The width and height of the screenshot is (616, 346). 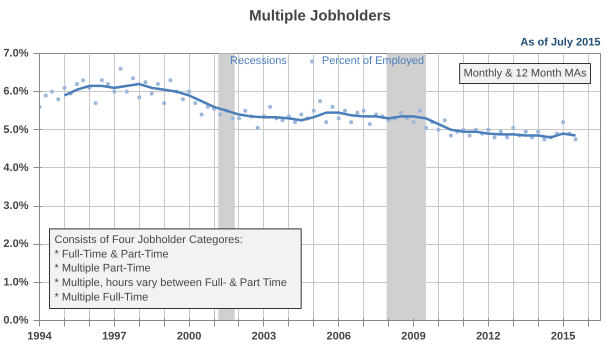 I want to click on x-tick-label: 2006, so click(x=338, y=336).